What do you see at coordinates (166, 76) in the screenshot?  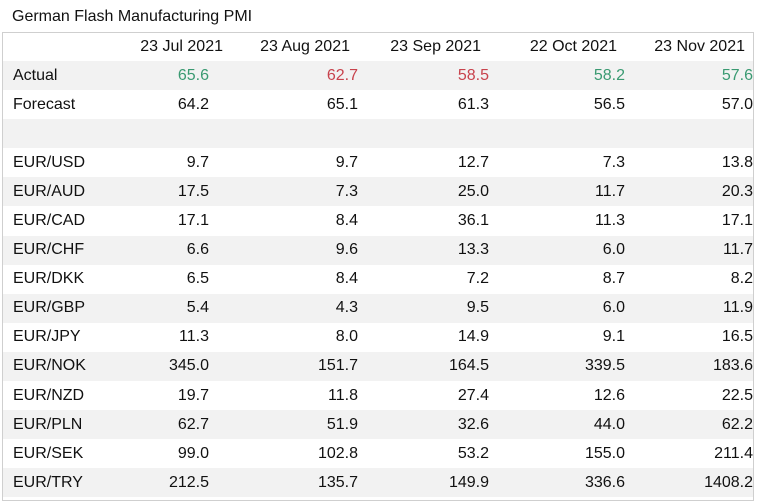 I see `actual-value: 65.6` at bounding box center [166, 76].